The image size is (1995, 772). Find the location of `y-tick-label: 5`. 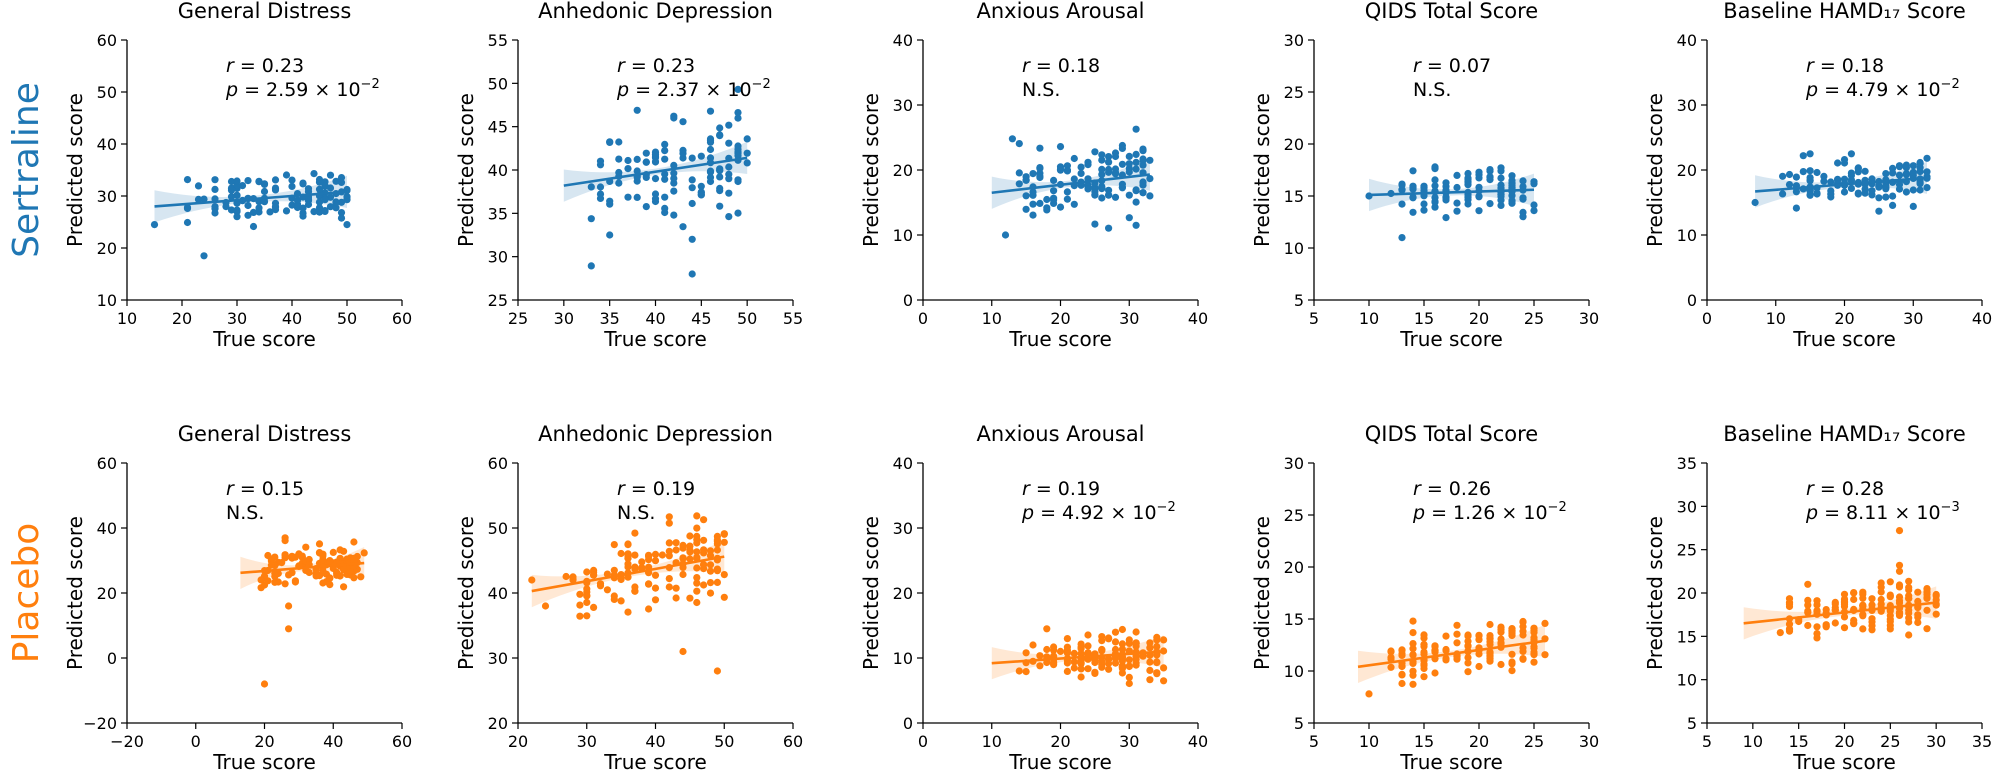

y-tick-label: 5 is located at coordinates (1299, 723).